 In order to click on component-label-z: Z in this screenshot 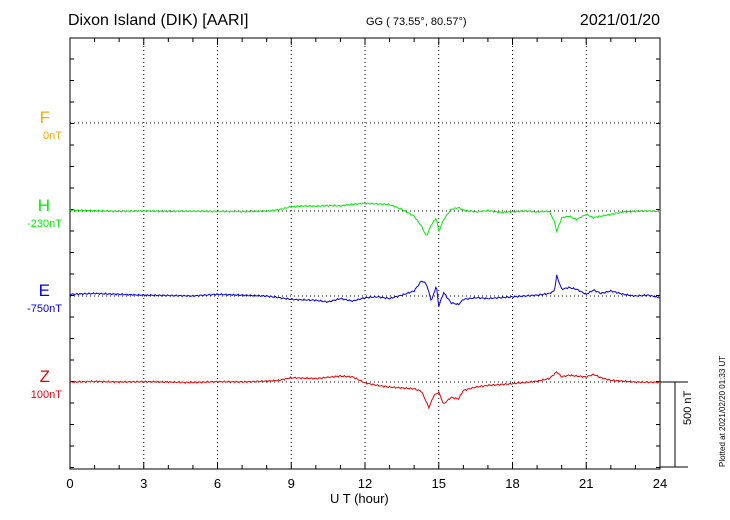, I will do `click(44, 376)`.